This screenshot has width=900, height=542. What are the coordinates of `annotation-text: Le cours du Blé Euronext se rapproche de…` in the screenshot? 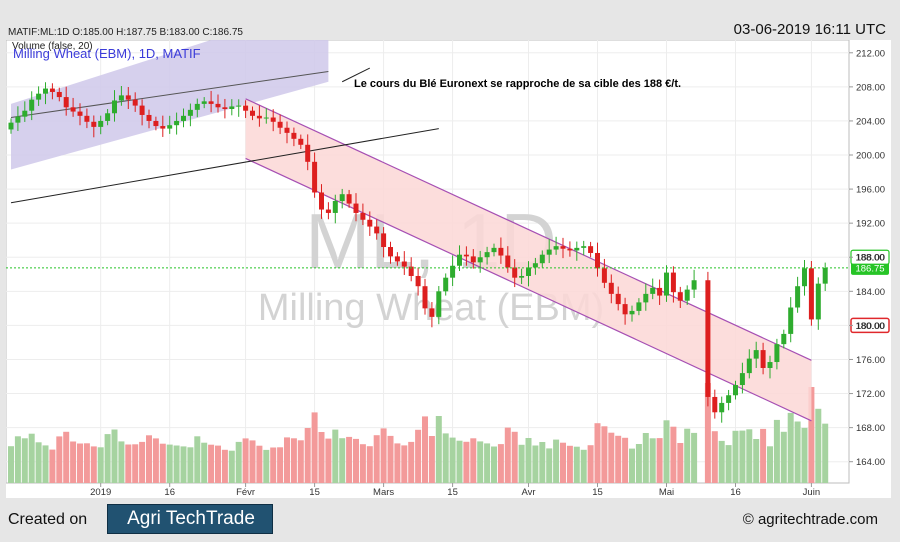 It's located at (517, 84).